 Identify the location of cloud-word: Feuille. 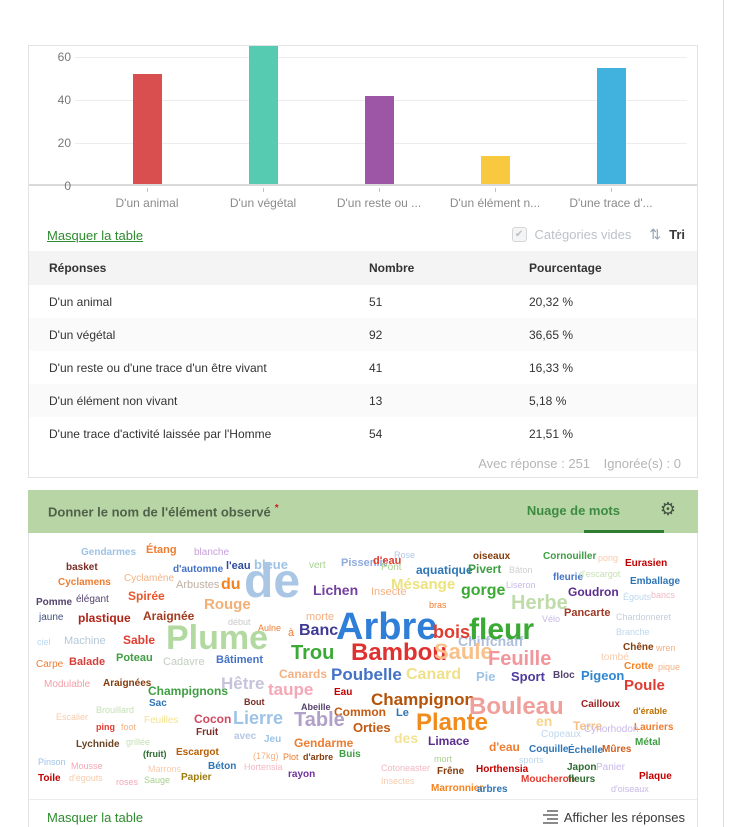
(520, 659).